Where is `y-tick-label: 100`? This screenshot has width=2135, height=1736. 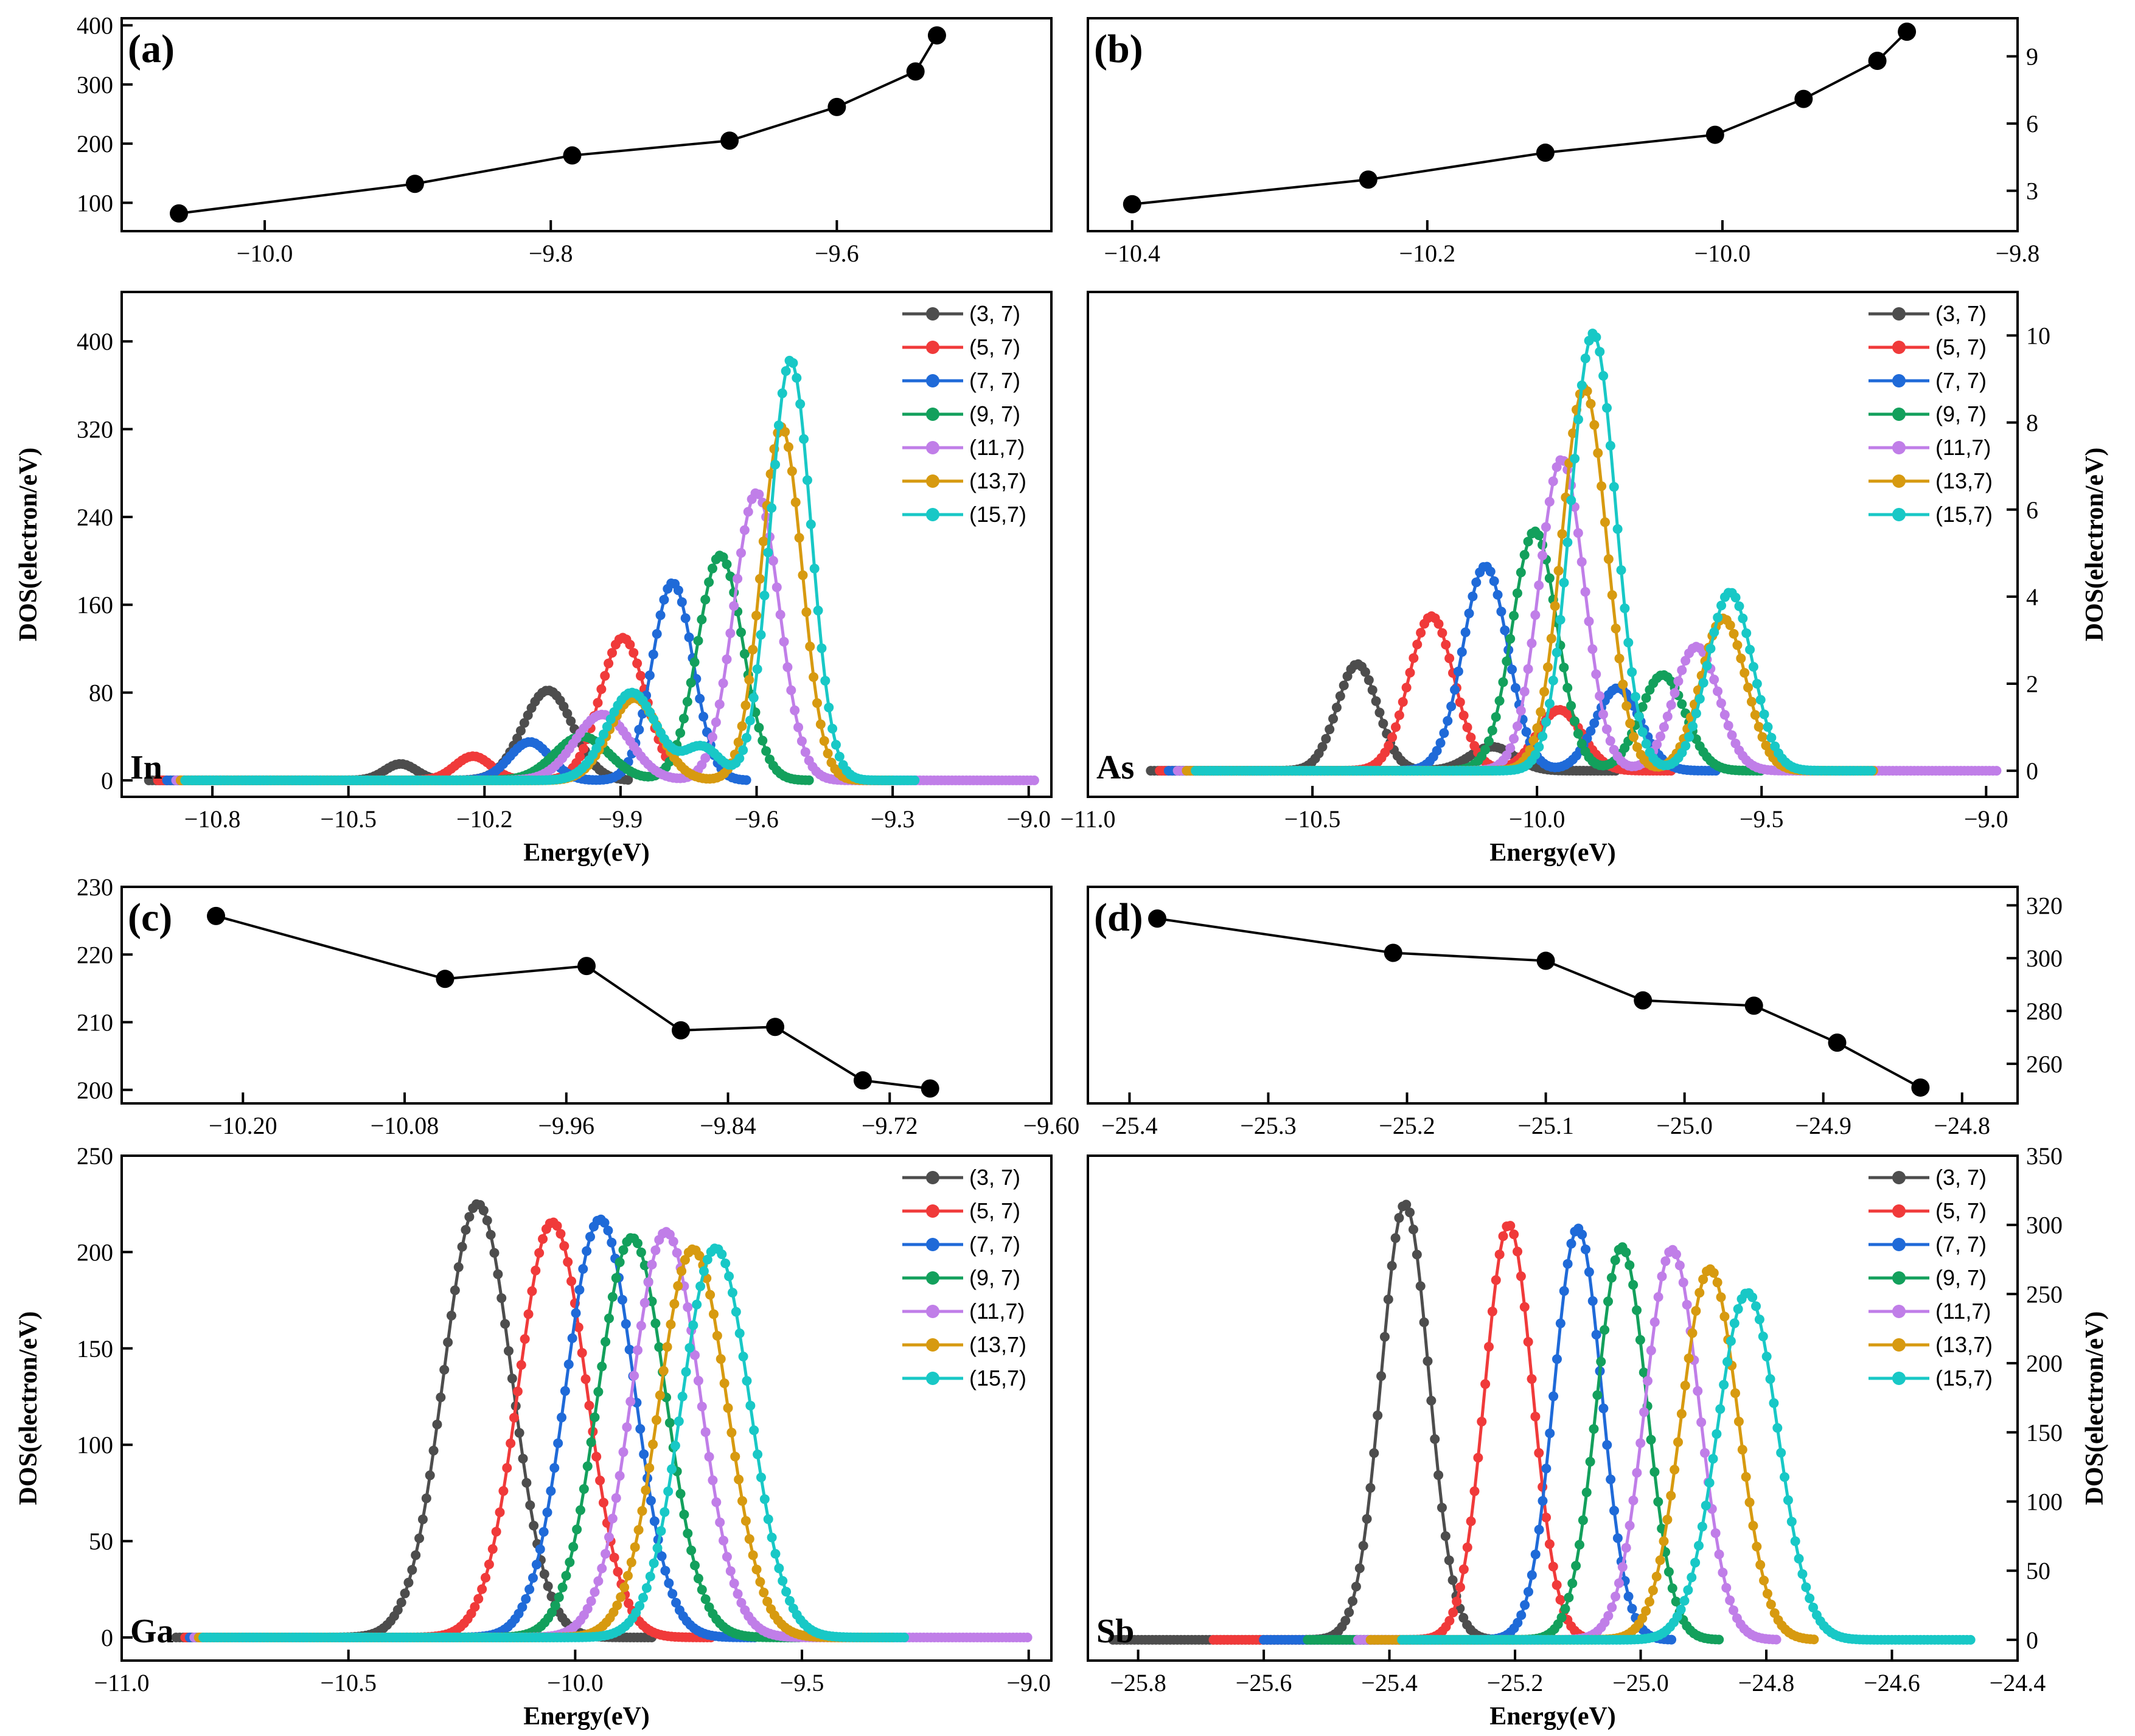
y-tick-label: 100 is located at coordinates (2044, 1501).